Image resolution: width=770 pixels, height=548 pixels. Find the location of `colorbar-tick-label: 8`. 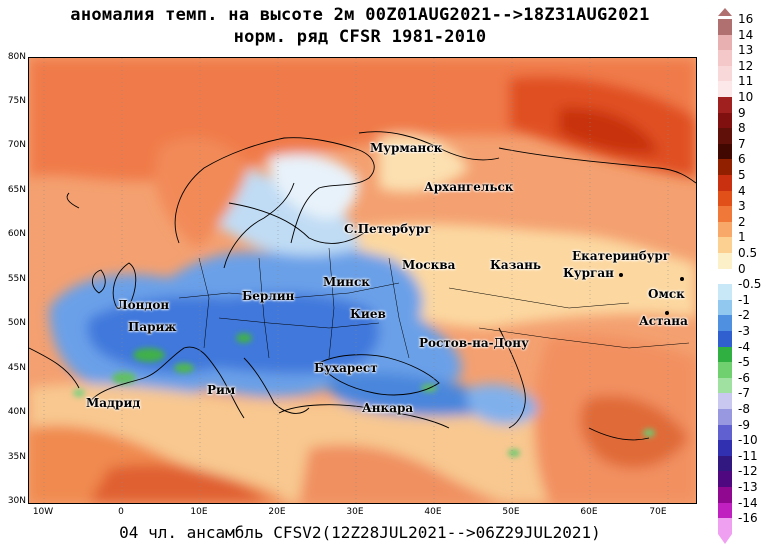

colorbar-tick-label: 8 is located at coordinates (742, 128).